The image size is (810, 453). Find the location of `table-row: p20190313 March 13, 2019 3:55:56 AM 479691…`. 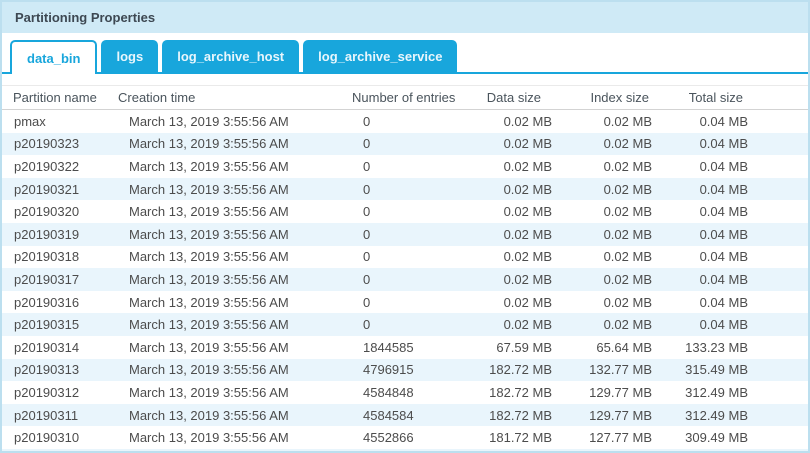

table-row: p20190313 March 13, 2019 3:55:56 AM 479691… is located at coordinates (405, 370).